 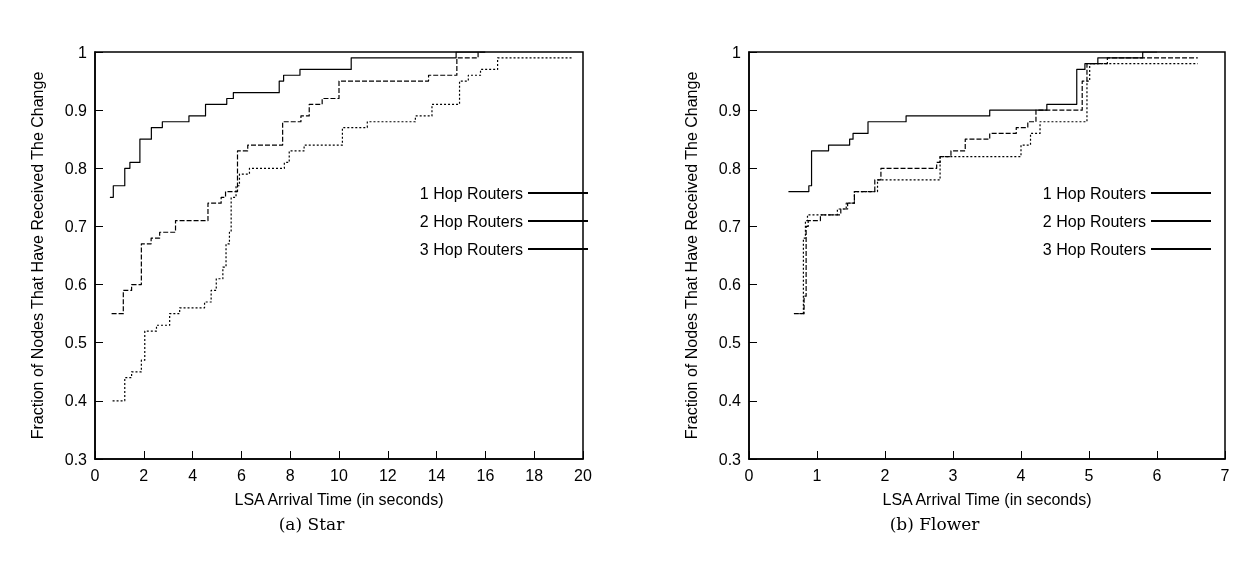 What do you see at coordinates (1225, 475) in the screenshot?
I see `x-tick-label: 7` at bounding box center [1225, 475].